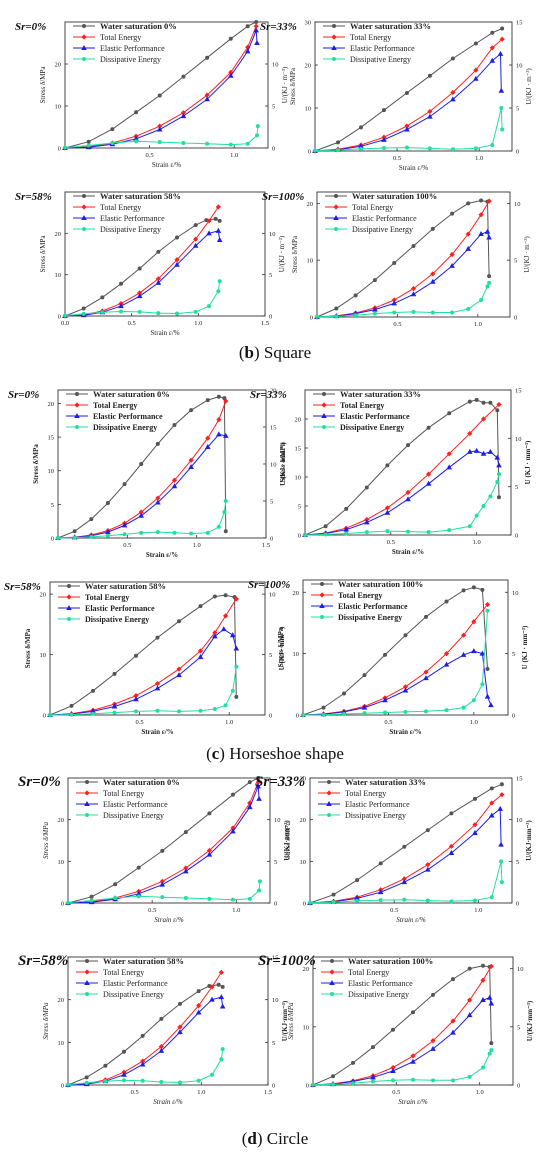  I want to click on legend-entry: Dissipative Energy, so click(380, 59).